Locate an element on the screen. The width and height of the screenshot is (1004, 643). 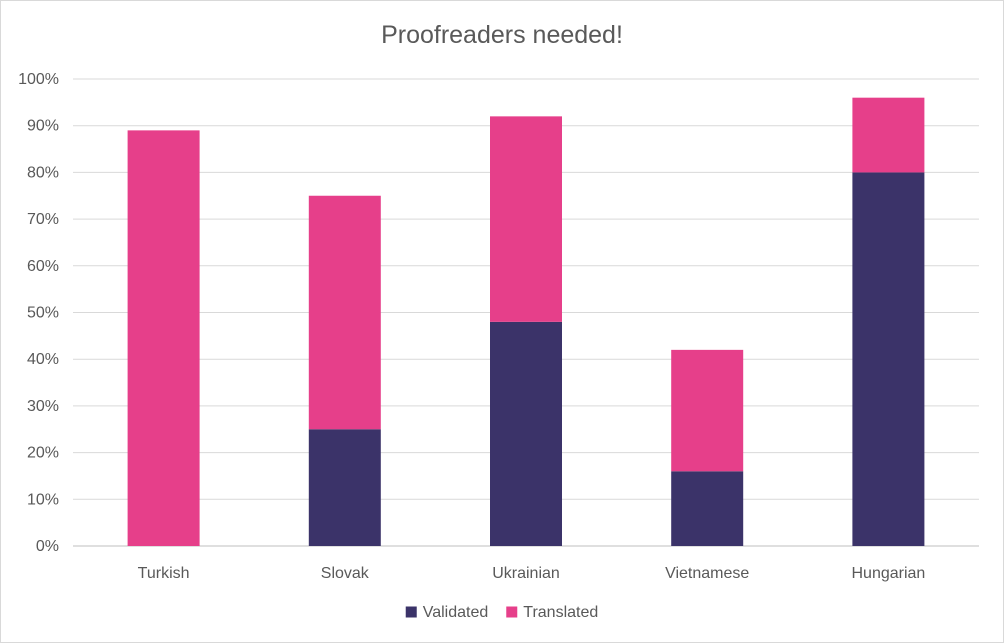
y-tick-label: 30% is located at coordinates (43, 406).